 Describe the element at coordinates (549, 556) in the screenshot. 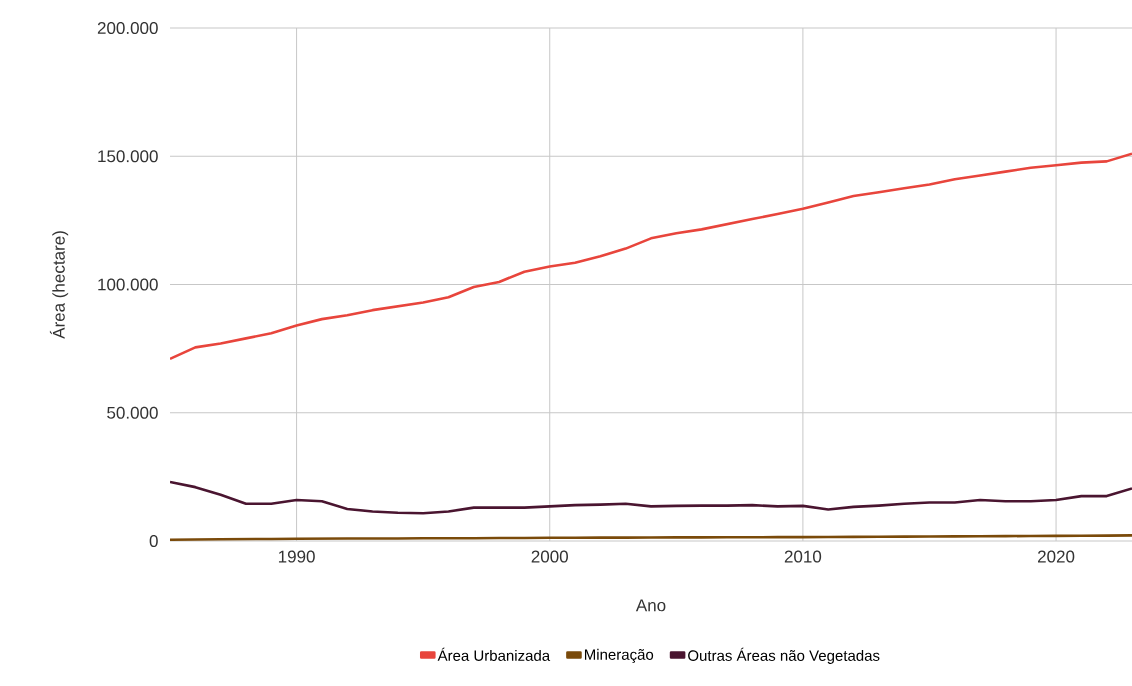

I see `x-tick-label: 2000` at that location.